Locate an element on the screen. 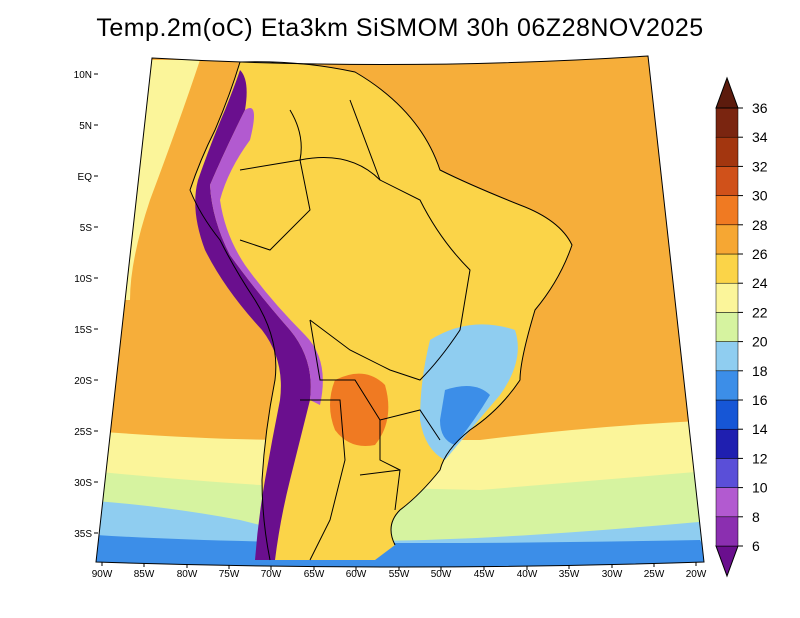  lon-label: 75W is located at coordinates (229, 574).